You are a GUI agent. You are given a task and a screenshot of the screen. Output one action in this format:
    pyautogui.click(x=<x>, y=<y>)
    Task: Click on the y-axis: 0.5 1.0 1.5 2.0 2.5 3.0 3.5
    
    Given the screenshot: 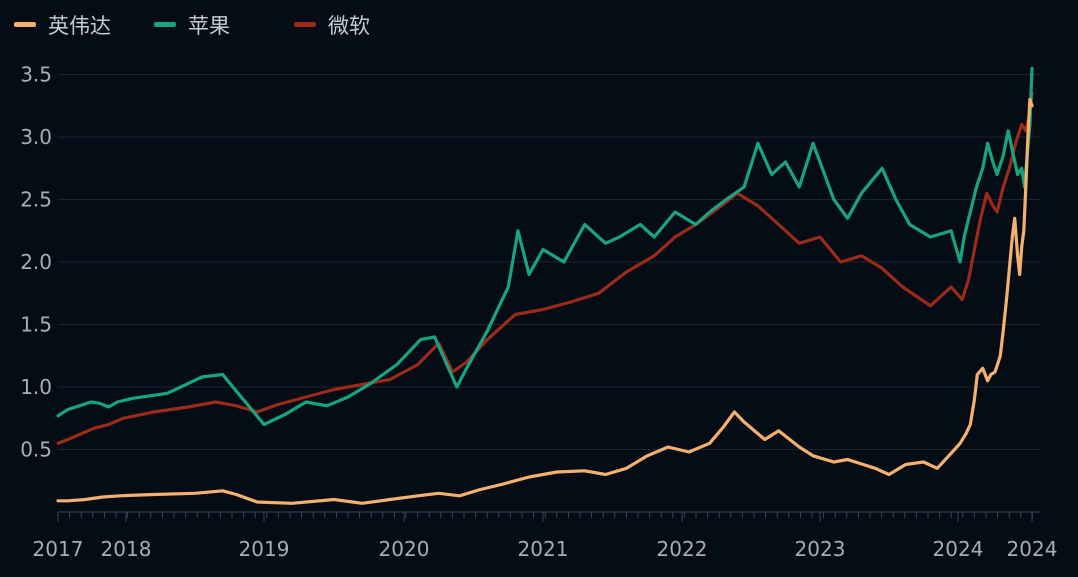 What is the action you would take?
    pyautogui.click(x=36, y=262)
    